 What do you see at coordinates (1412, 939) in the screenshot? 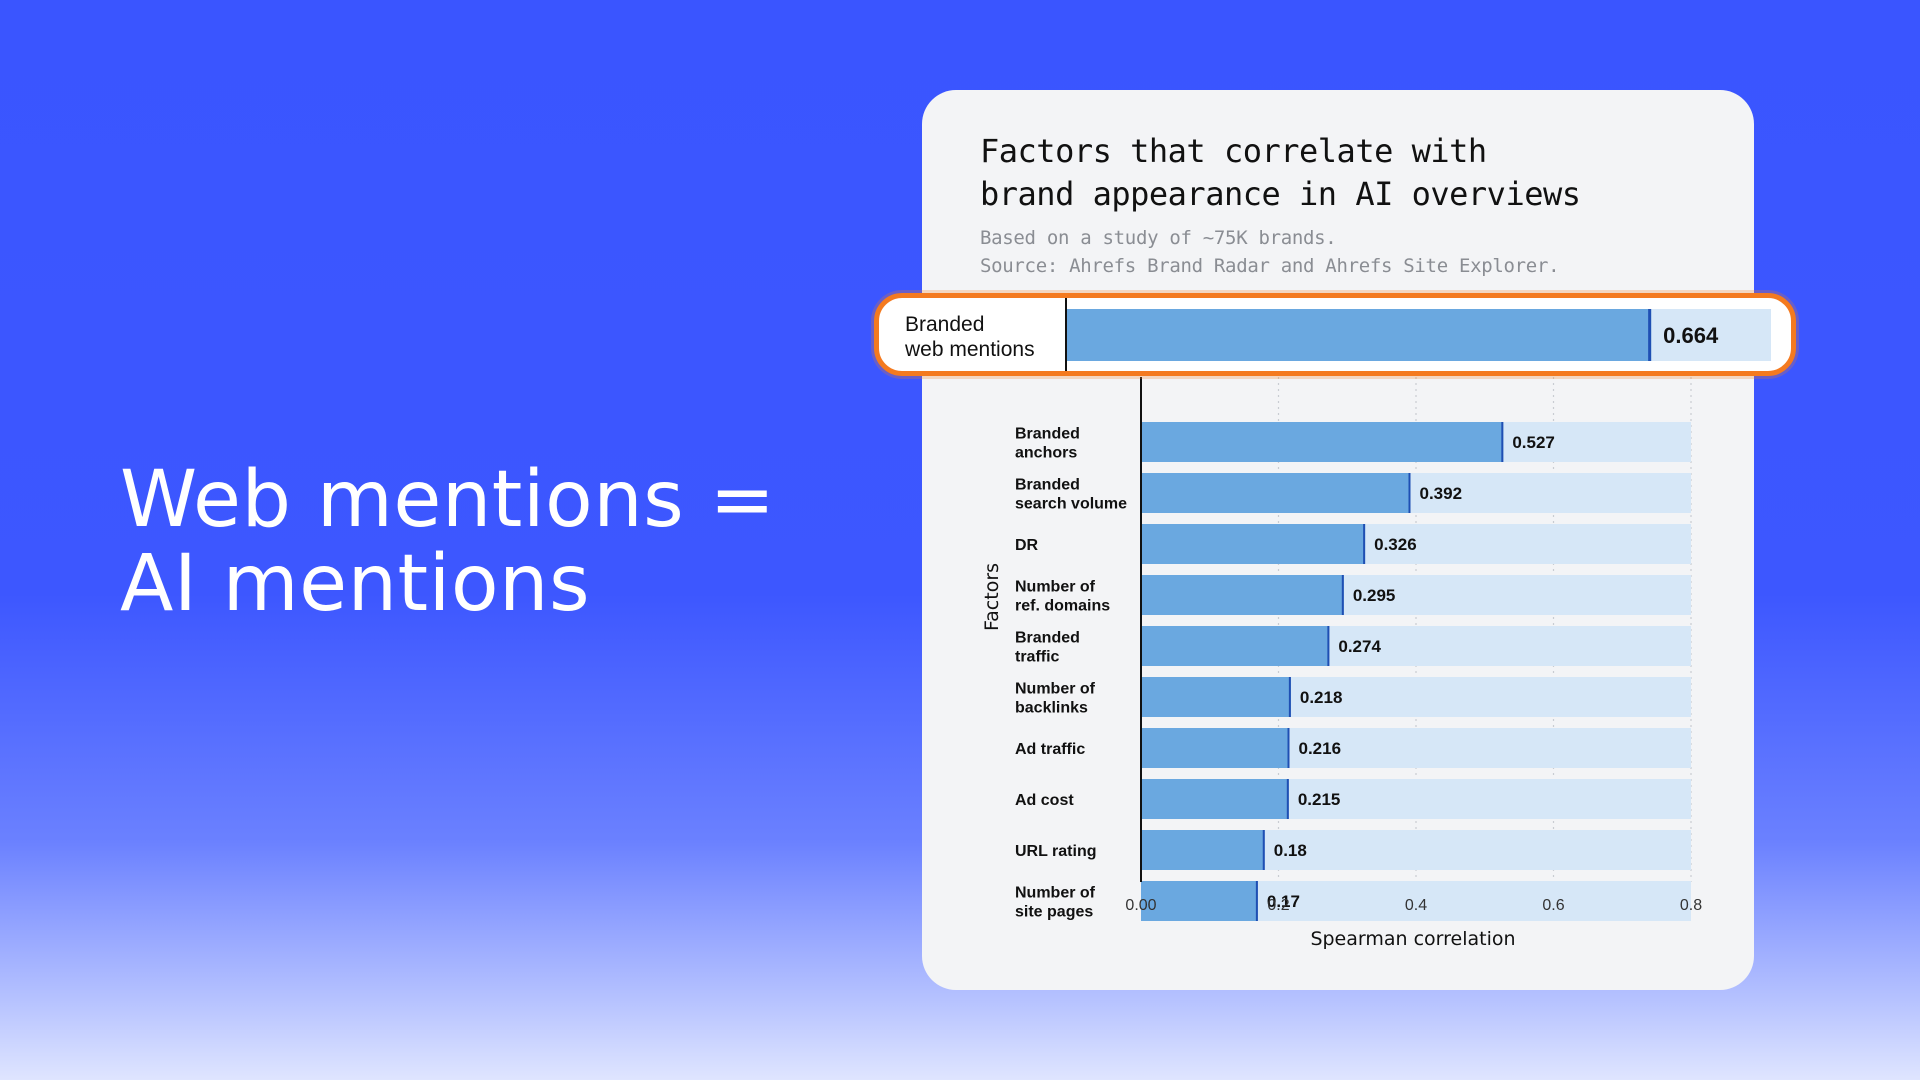
I see `x-axis-title: Spearman correlation` at bounding box center [1412, 939].